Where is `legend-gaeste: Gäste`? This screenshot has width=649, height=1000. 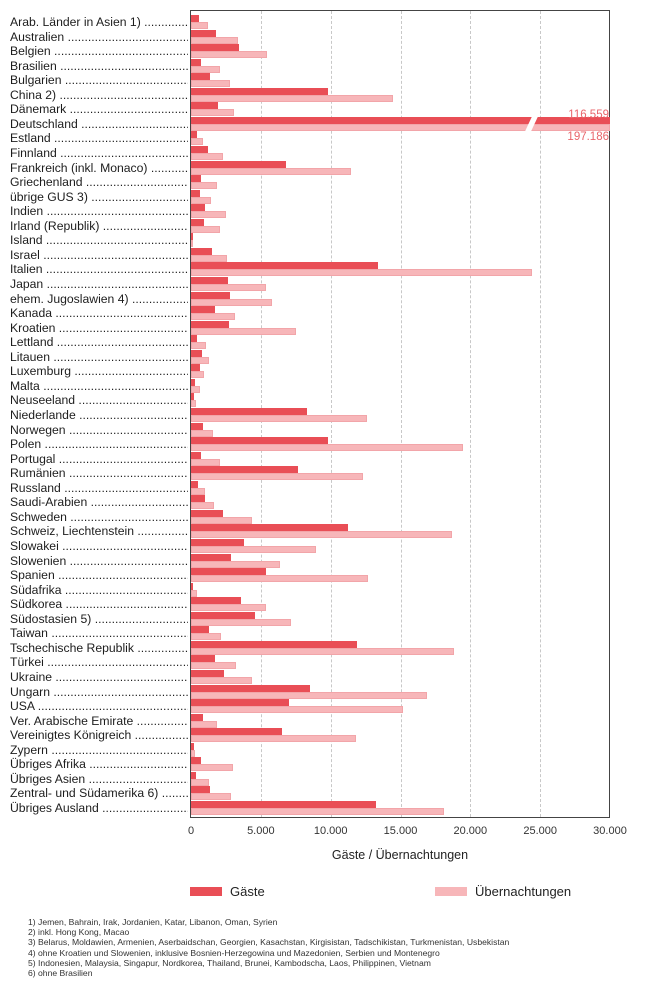
legend-gaeste: Gäste is located at coordinates (227, 891).